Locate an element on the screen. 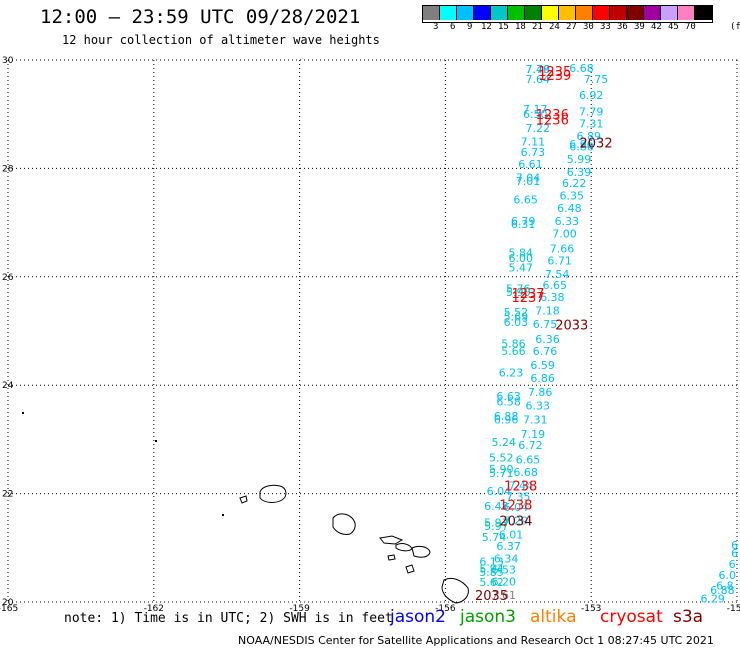 Image resolution: width=740 pixels, height=650 pixels. legend-tick-label: 70 is located at coordinates (690, 27).